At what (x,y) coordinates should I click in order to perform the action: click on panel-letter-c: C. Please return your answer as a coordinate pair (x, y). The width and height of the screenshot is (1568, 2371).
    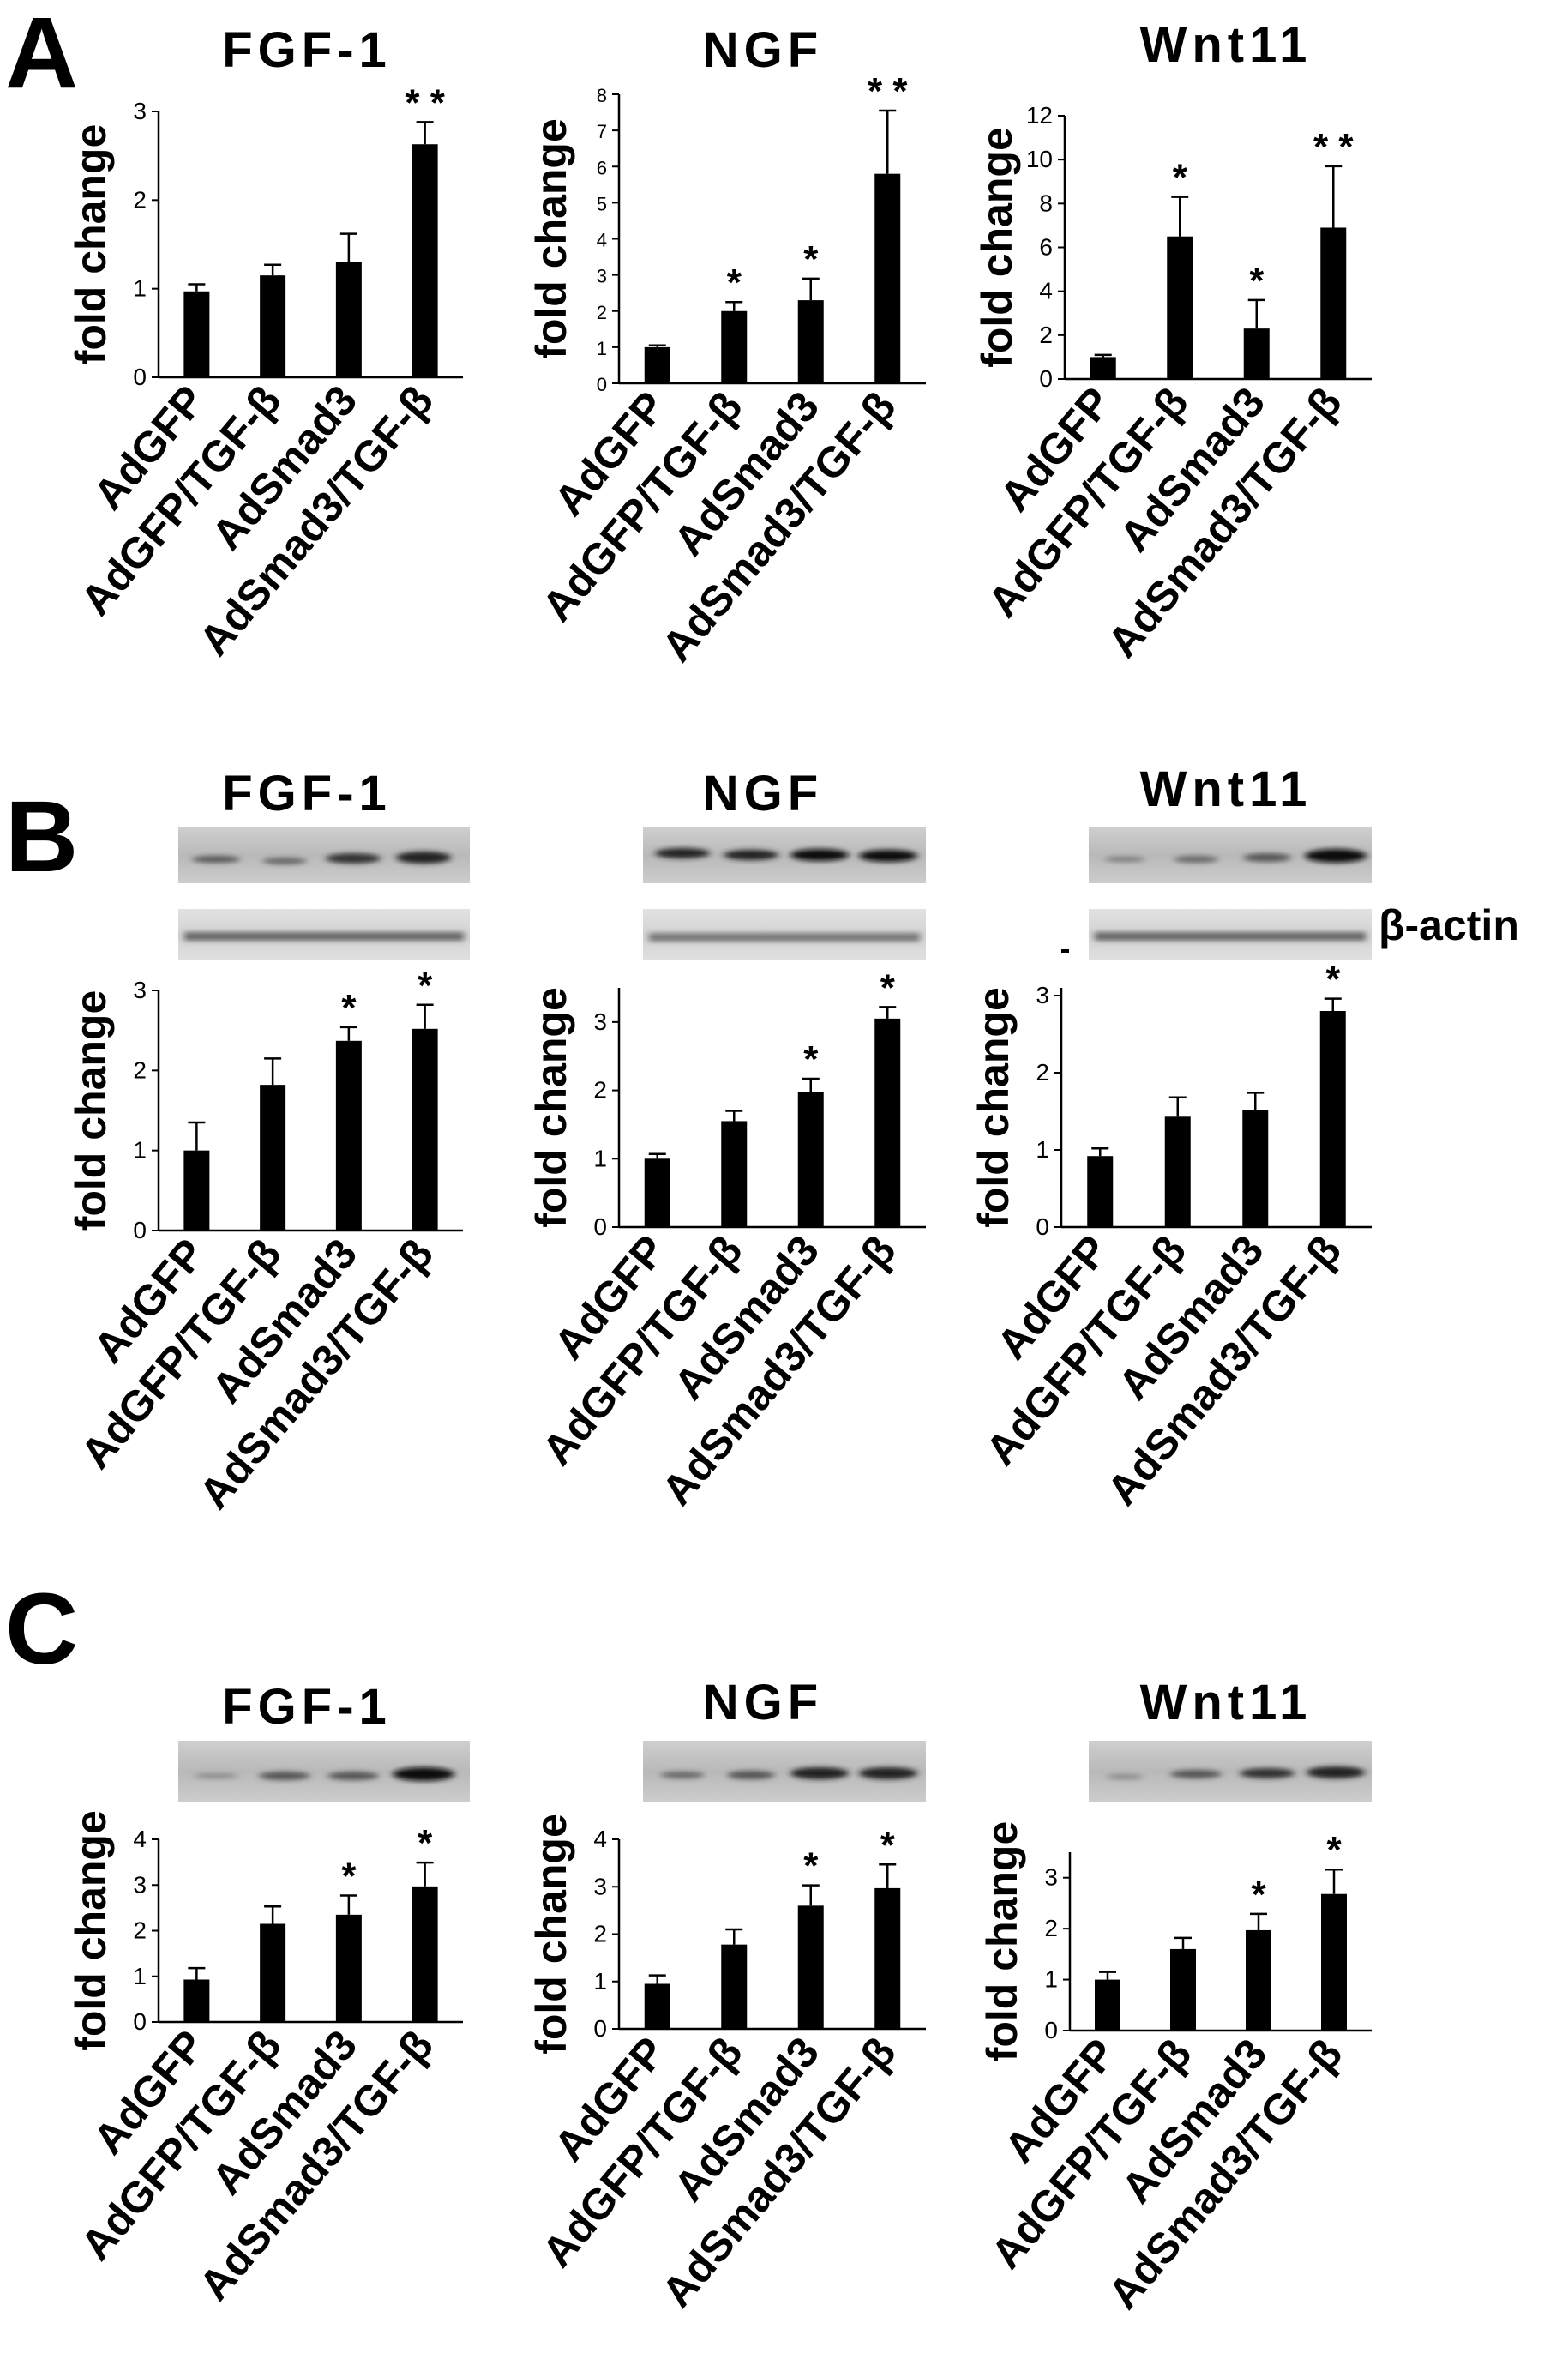
    Looking at the image, I should click on (41, 1630).